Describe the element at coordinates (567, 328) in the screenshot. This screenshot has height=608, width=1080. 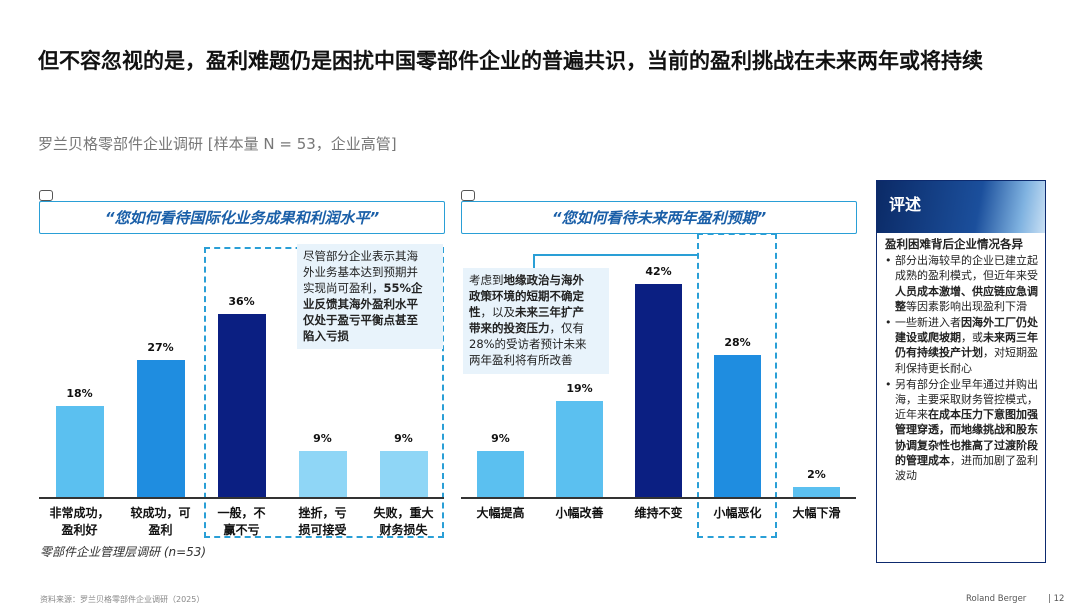
I see `note-text: ，仅有` at that location.